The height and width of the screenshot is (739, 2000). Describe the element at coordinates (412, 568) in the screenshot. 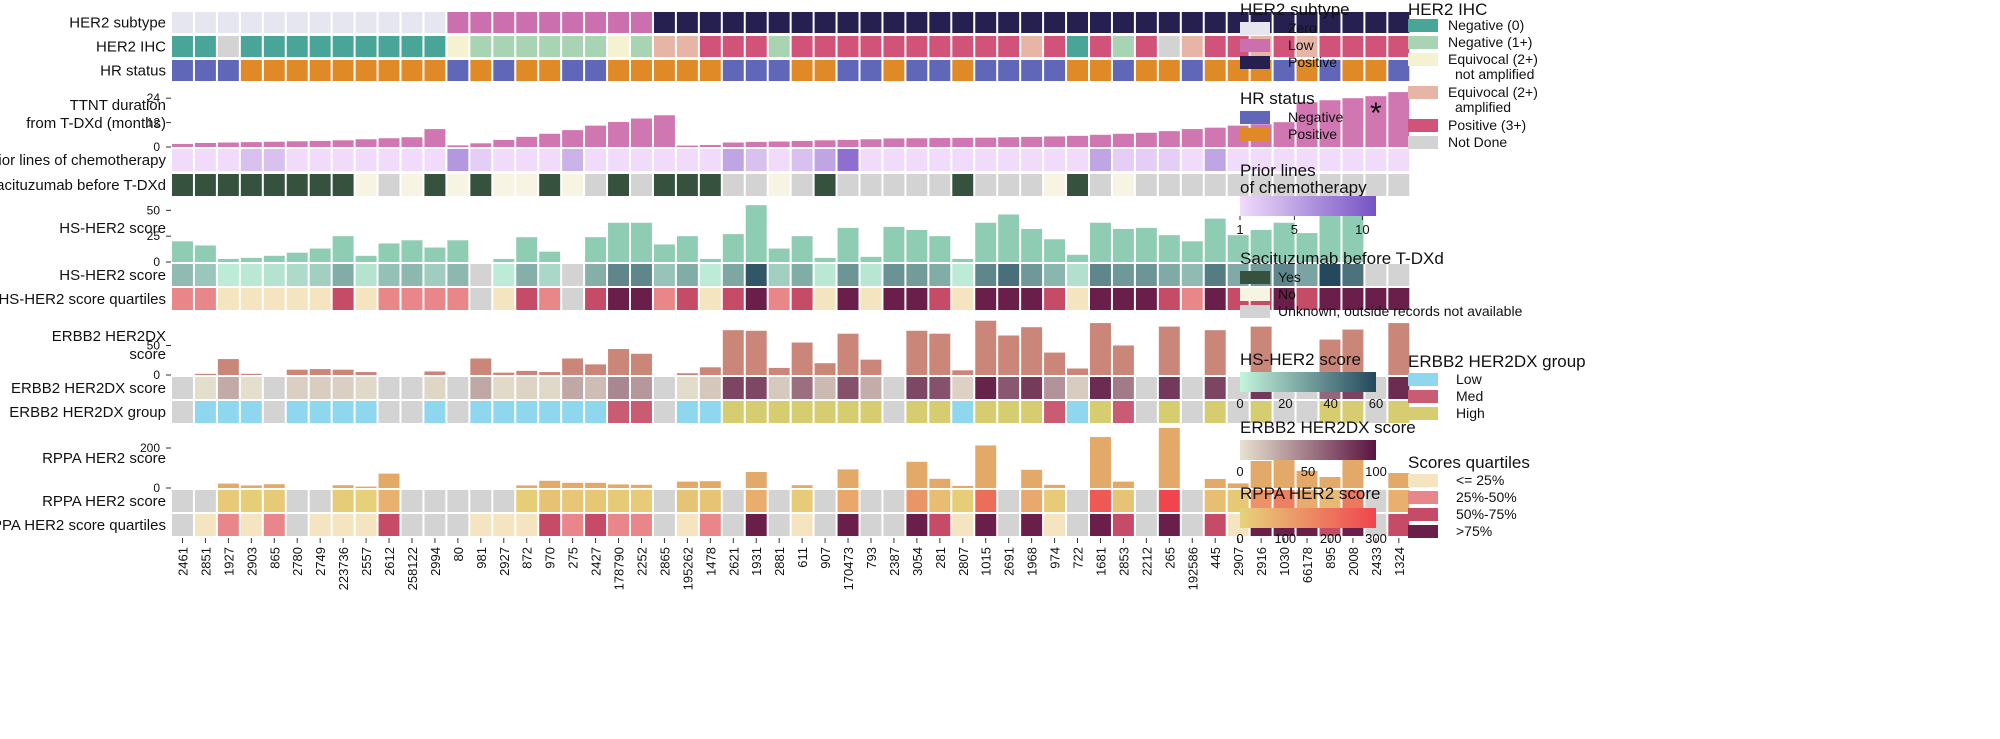

I see `sample-label: 258122` at that location.